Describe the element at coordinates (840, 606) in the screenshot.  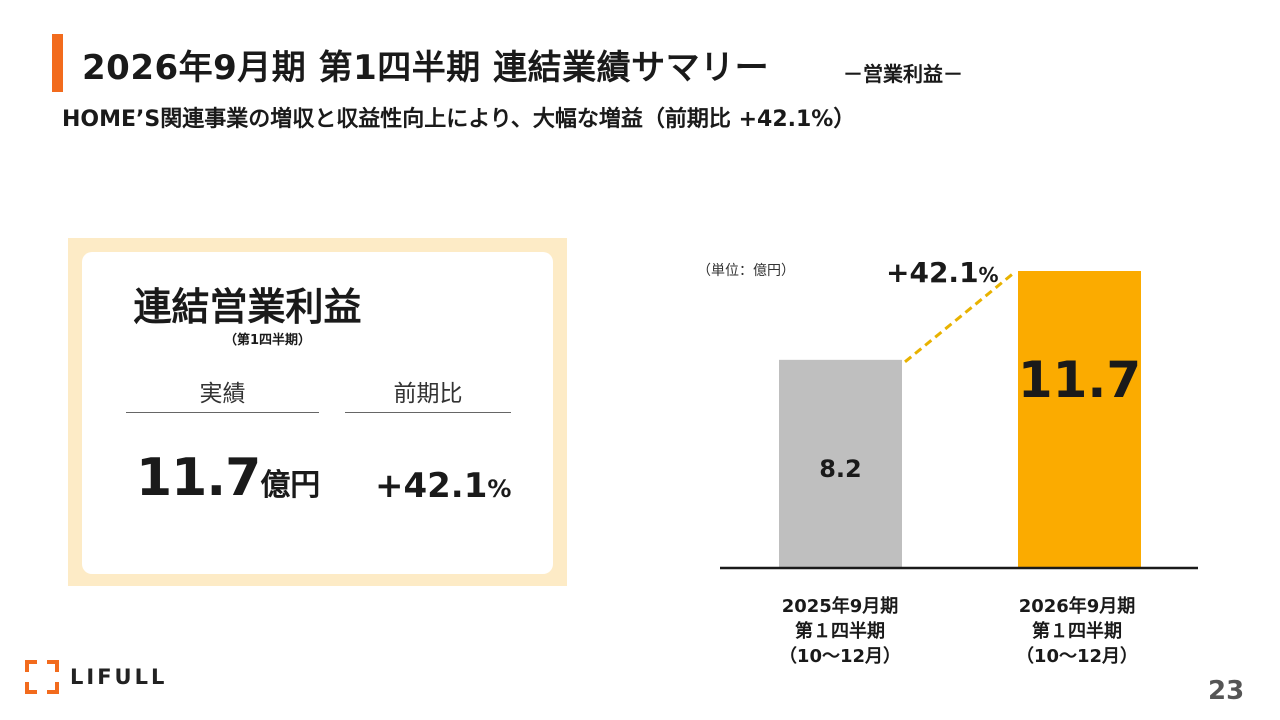
I see `x-tick-label-fiscal-year: 2025年9月期` at that location.